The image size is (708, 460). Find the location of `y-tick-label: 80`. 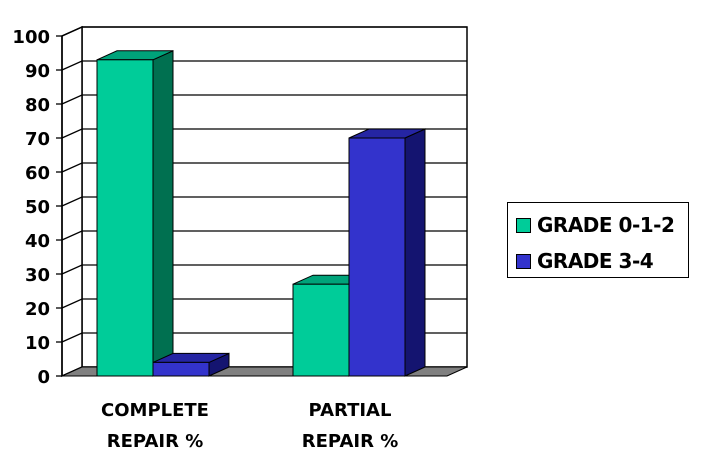

y-tick-label: 80 is located at coordinates (37, 105).